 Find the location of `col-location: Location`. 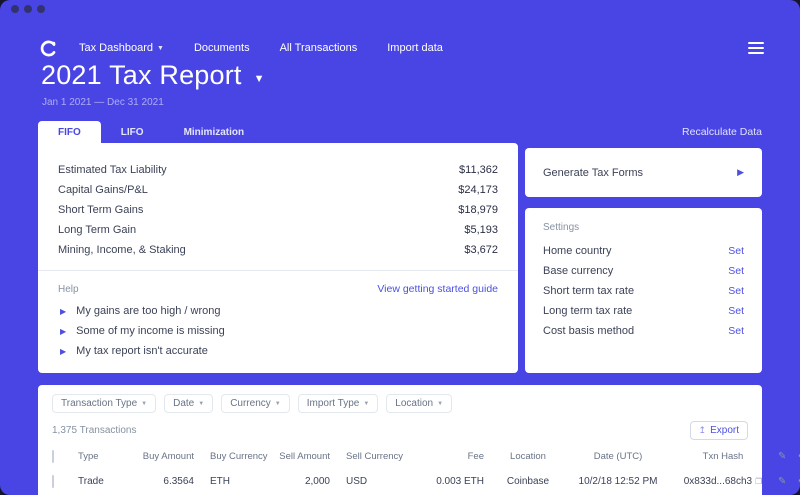

col-location: Location is located at coordinates (528, 456).